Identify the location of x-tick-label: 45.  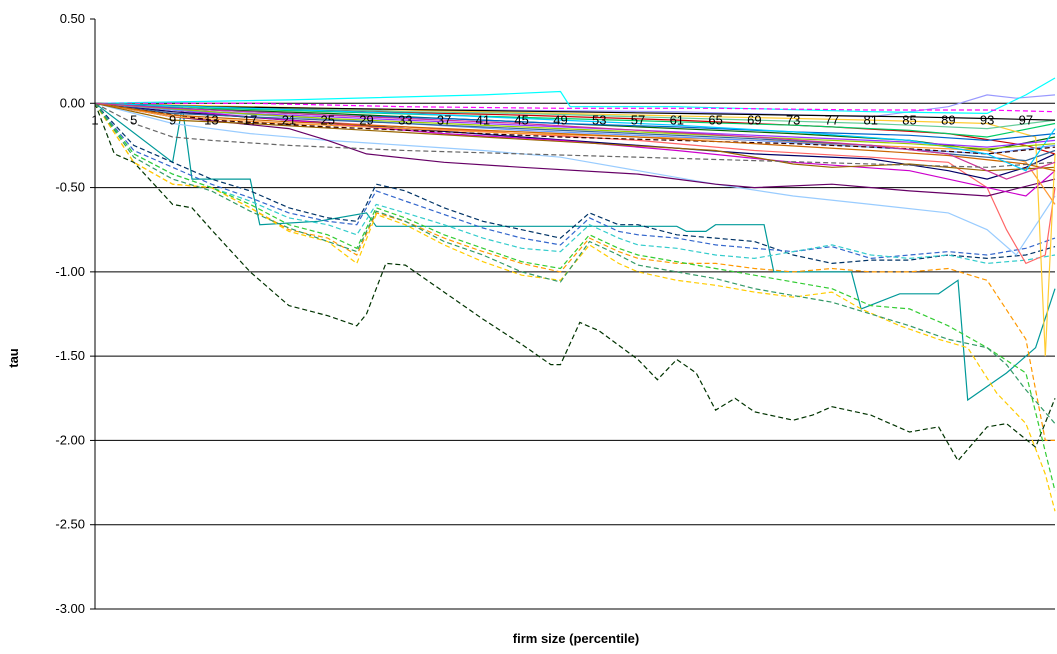
(521, 119).